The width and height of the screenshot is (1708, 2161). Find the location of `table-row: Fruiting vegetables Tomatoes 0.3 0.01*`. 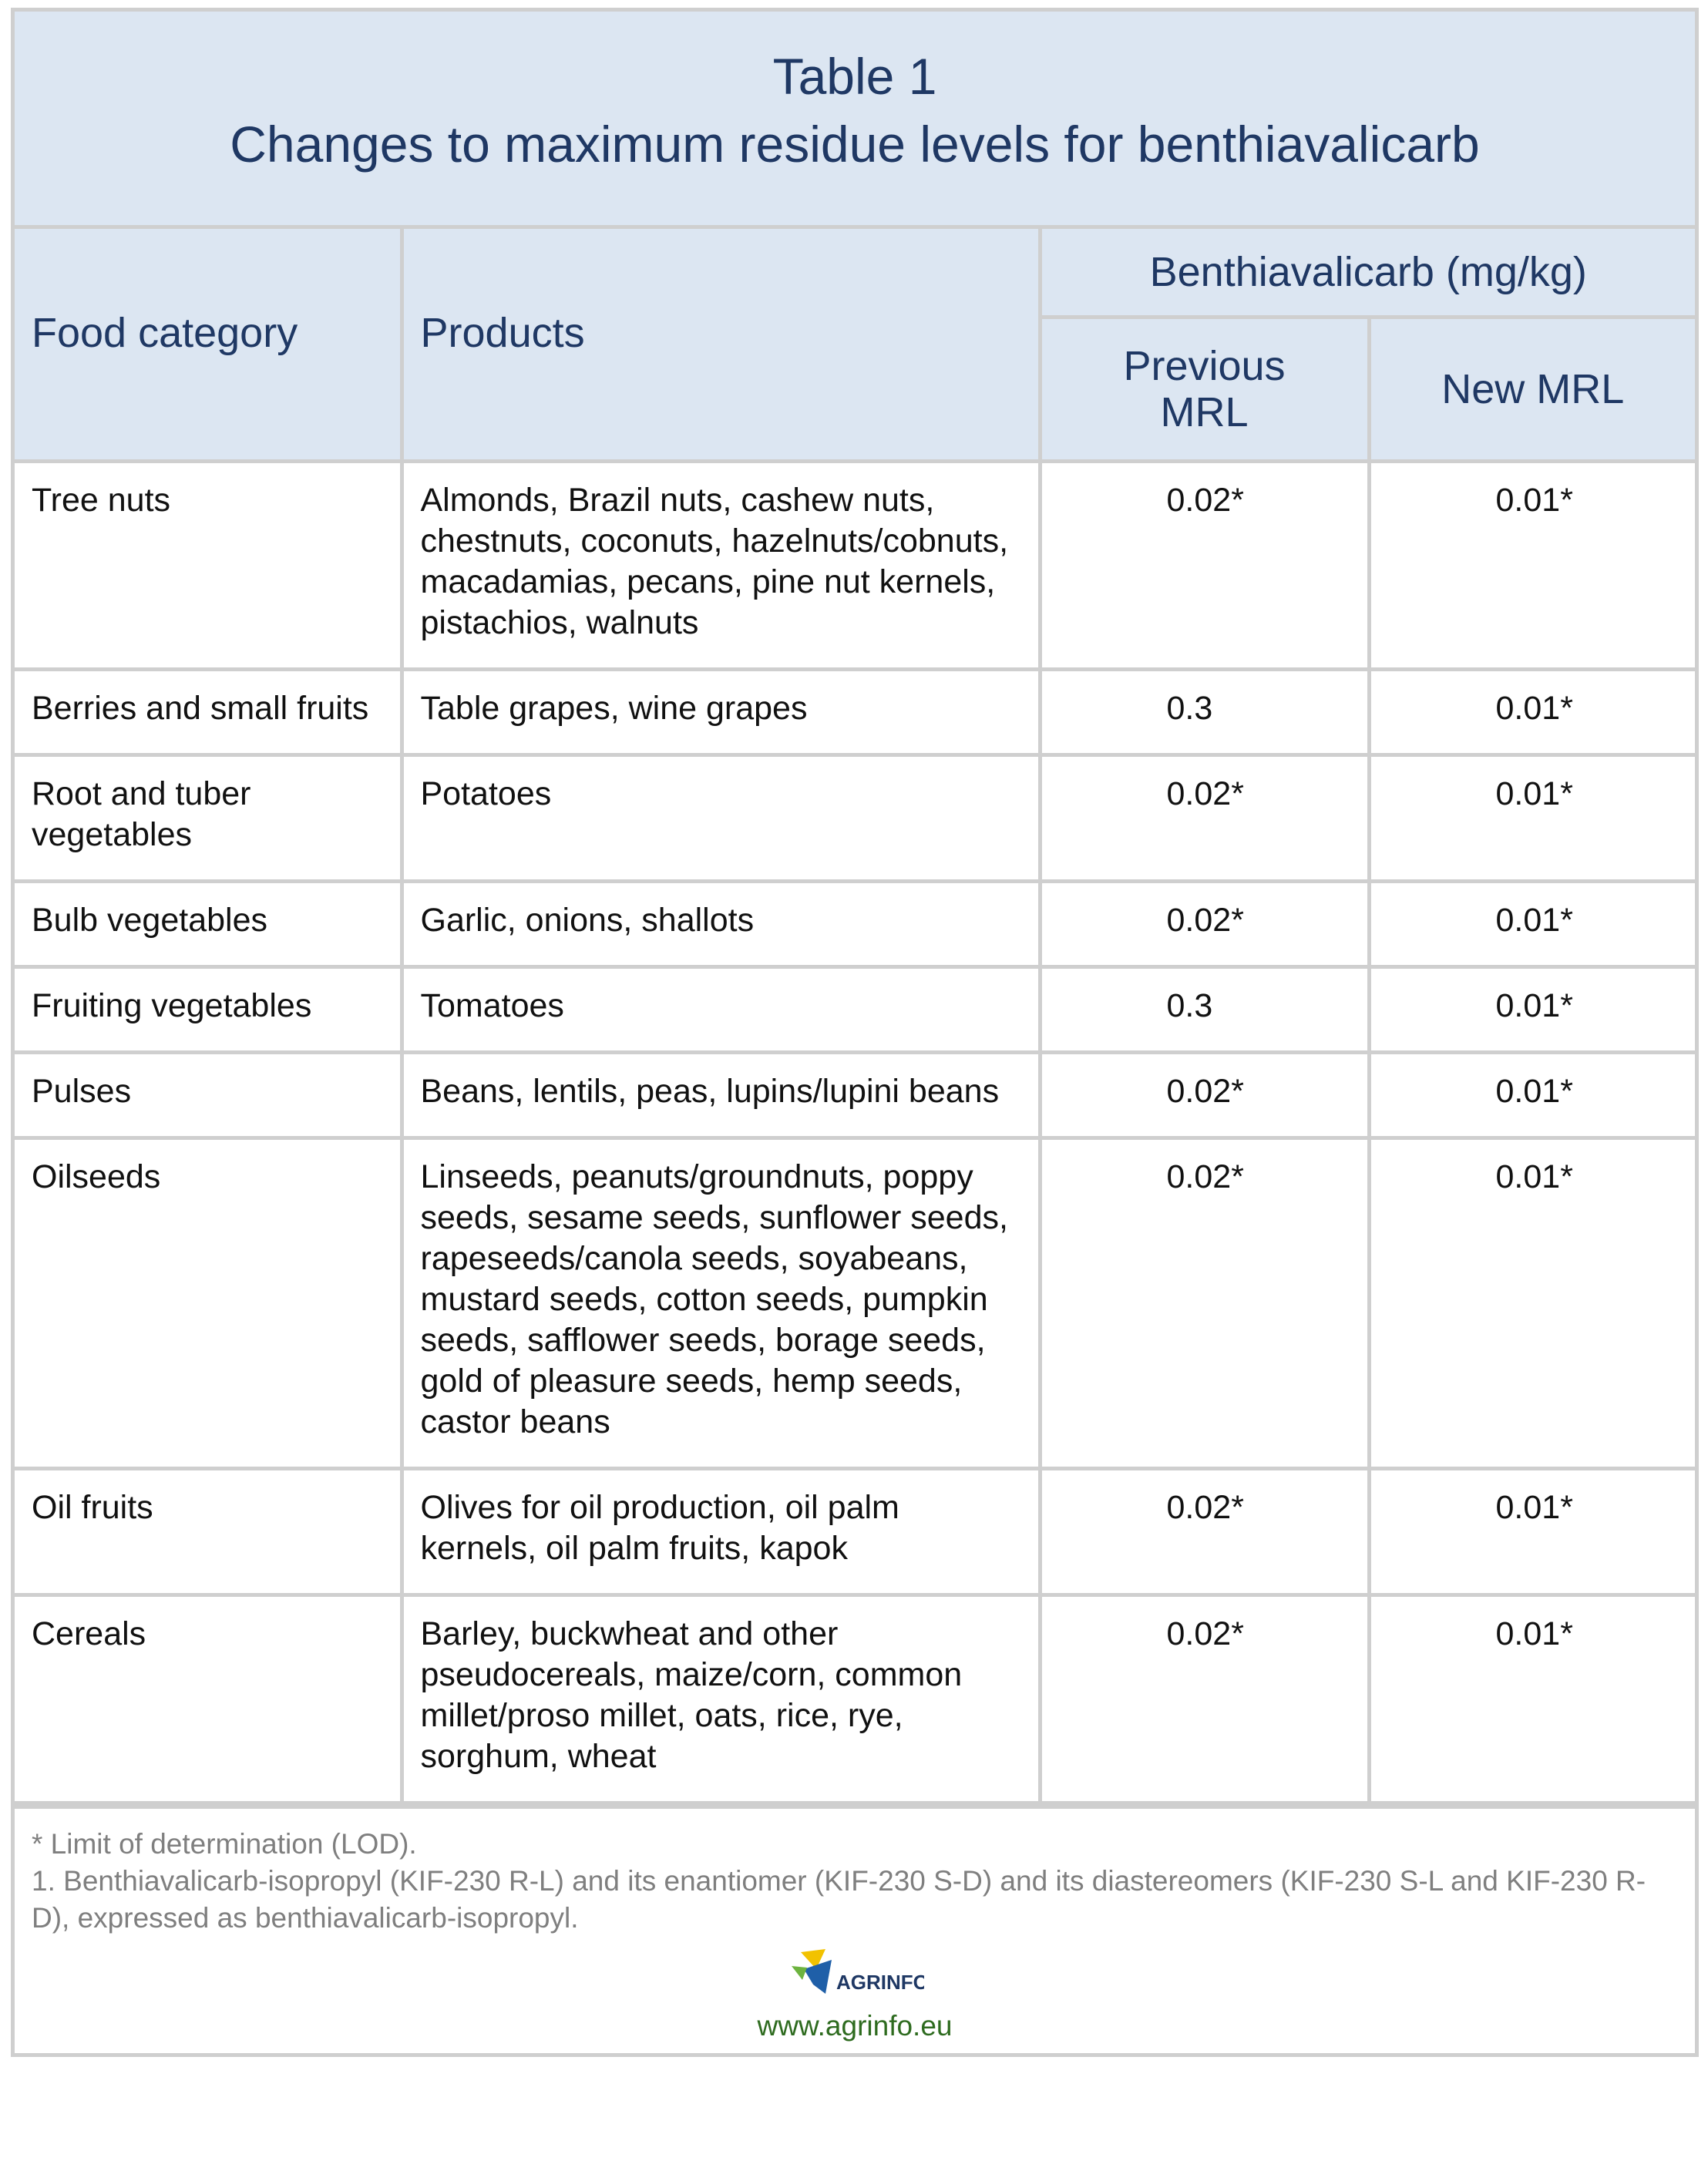

table-row: Fruiting vegetables Tomatoes 0.3 0.01* is located at coordinates (855, 1010).